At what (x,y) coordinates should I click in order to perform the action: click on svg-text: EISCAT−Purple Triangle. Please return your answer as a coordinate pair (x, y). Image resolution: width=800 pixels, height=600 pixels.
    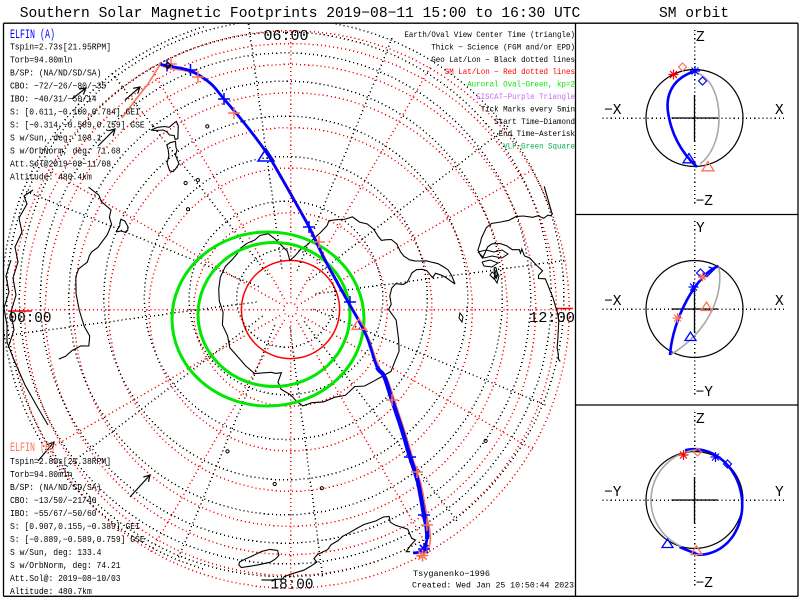
    Looking at the image, I should click on (525, 97).